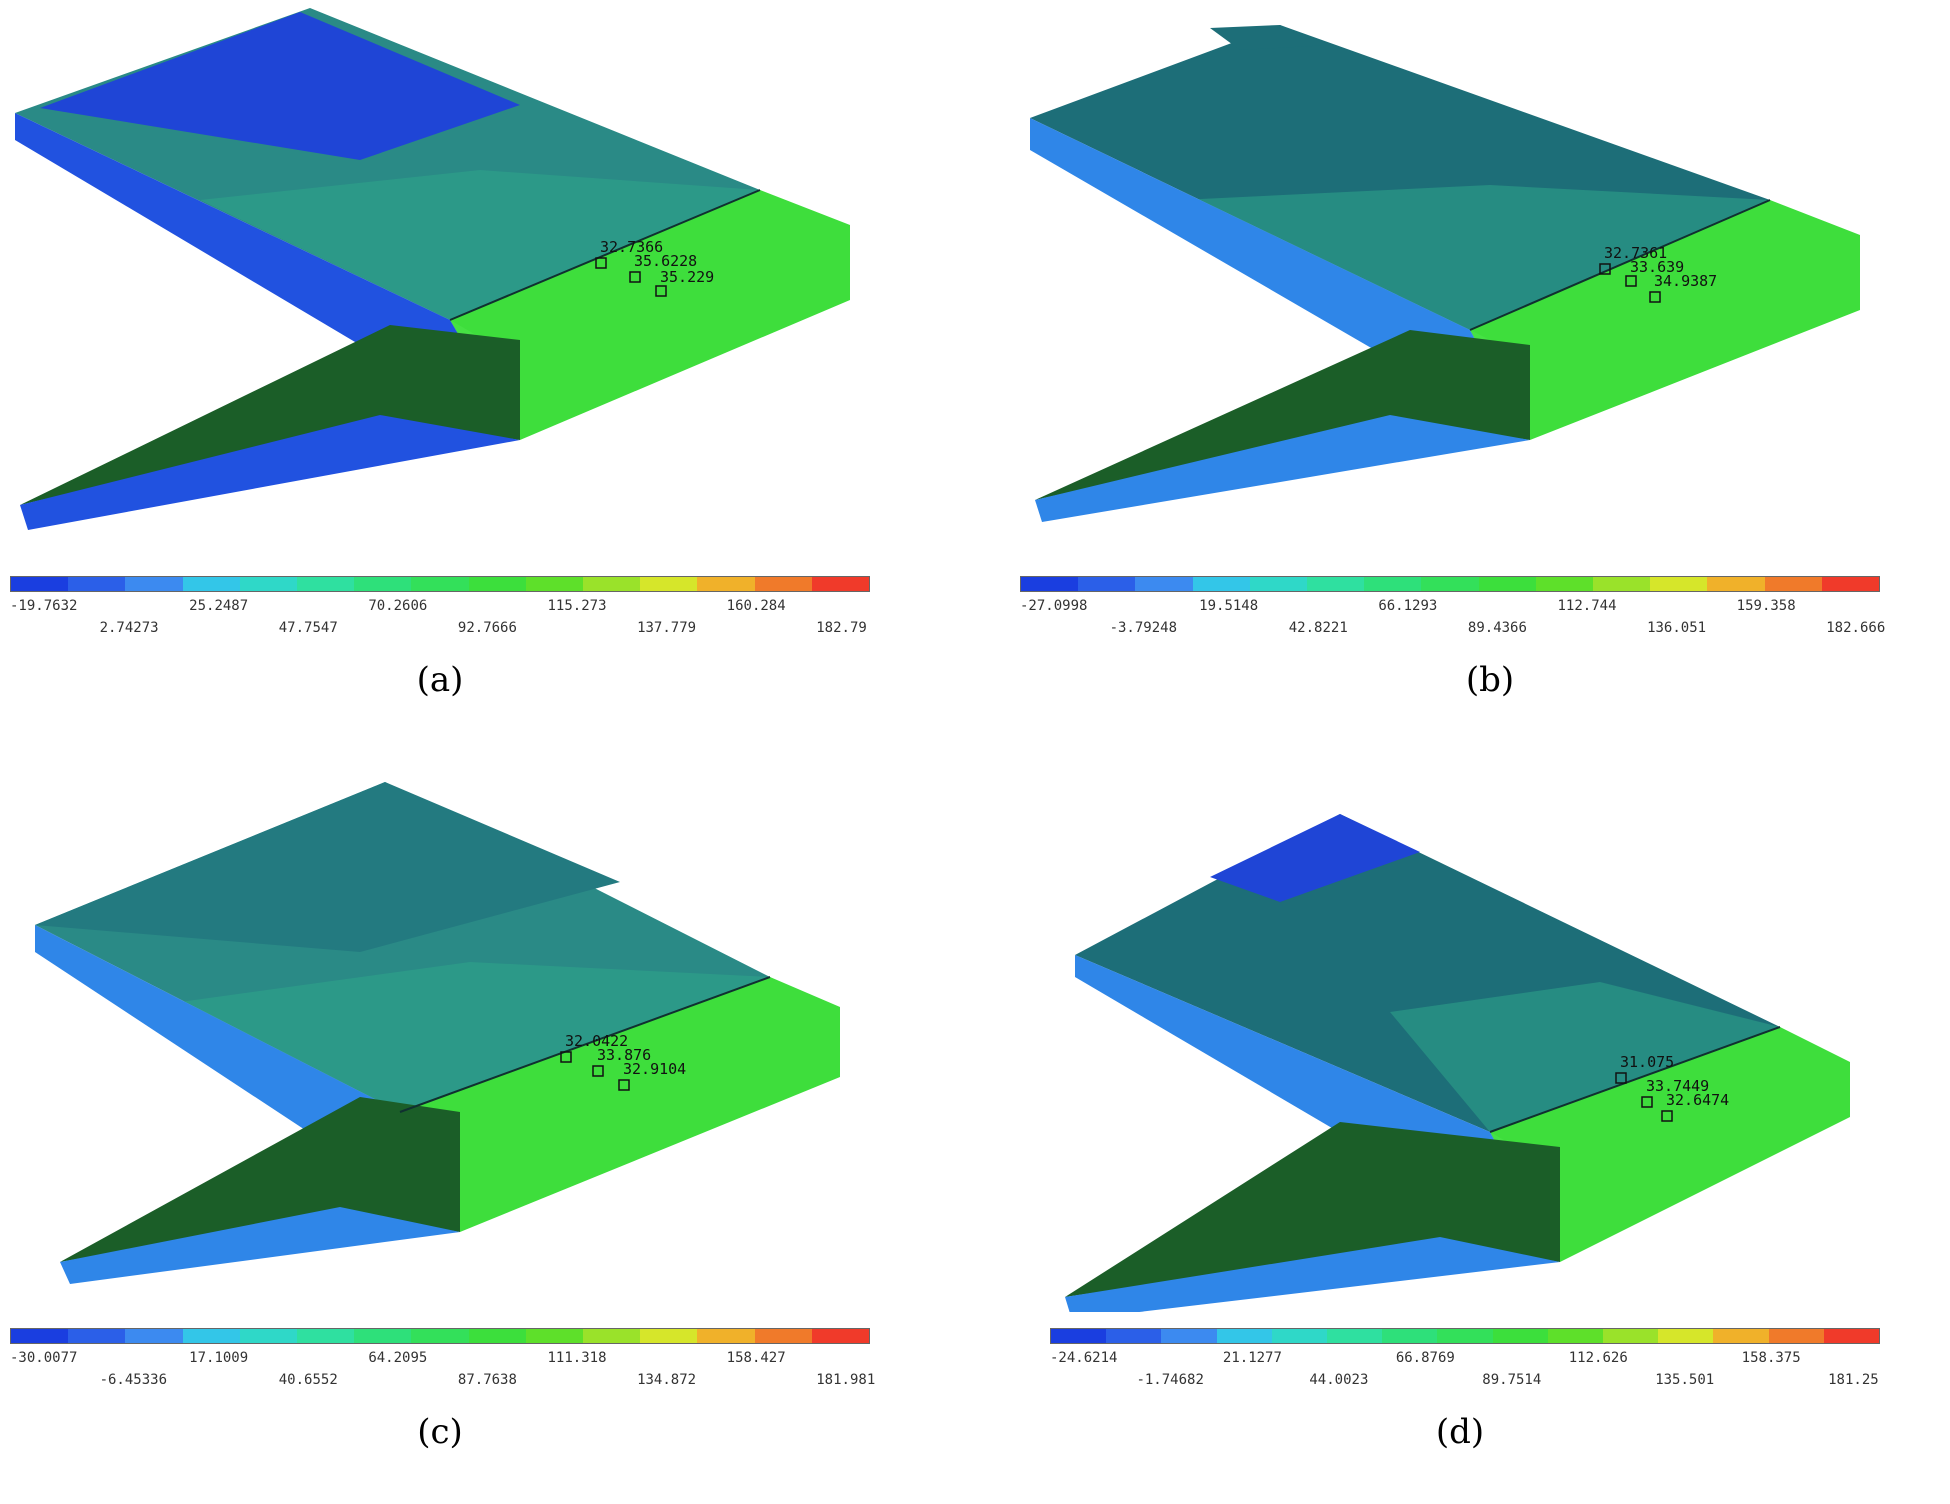  I want to click on probe-markers: 32.0422 33.876 32.9104, so click(623, 1061).